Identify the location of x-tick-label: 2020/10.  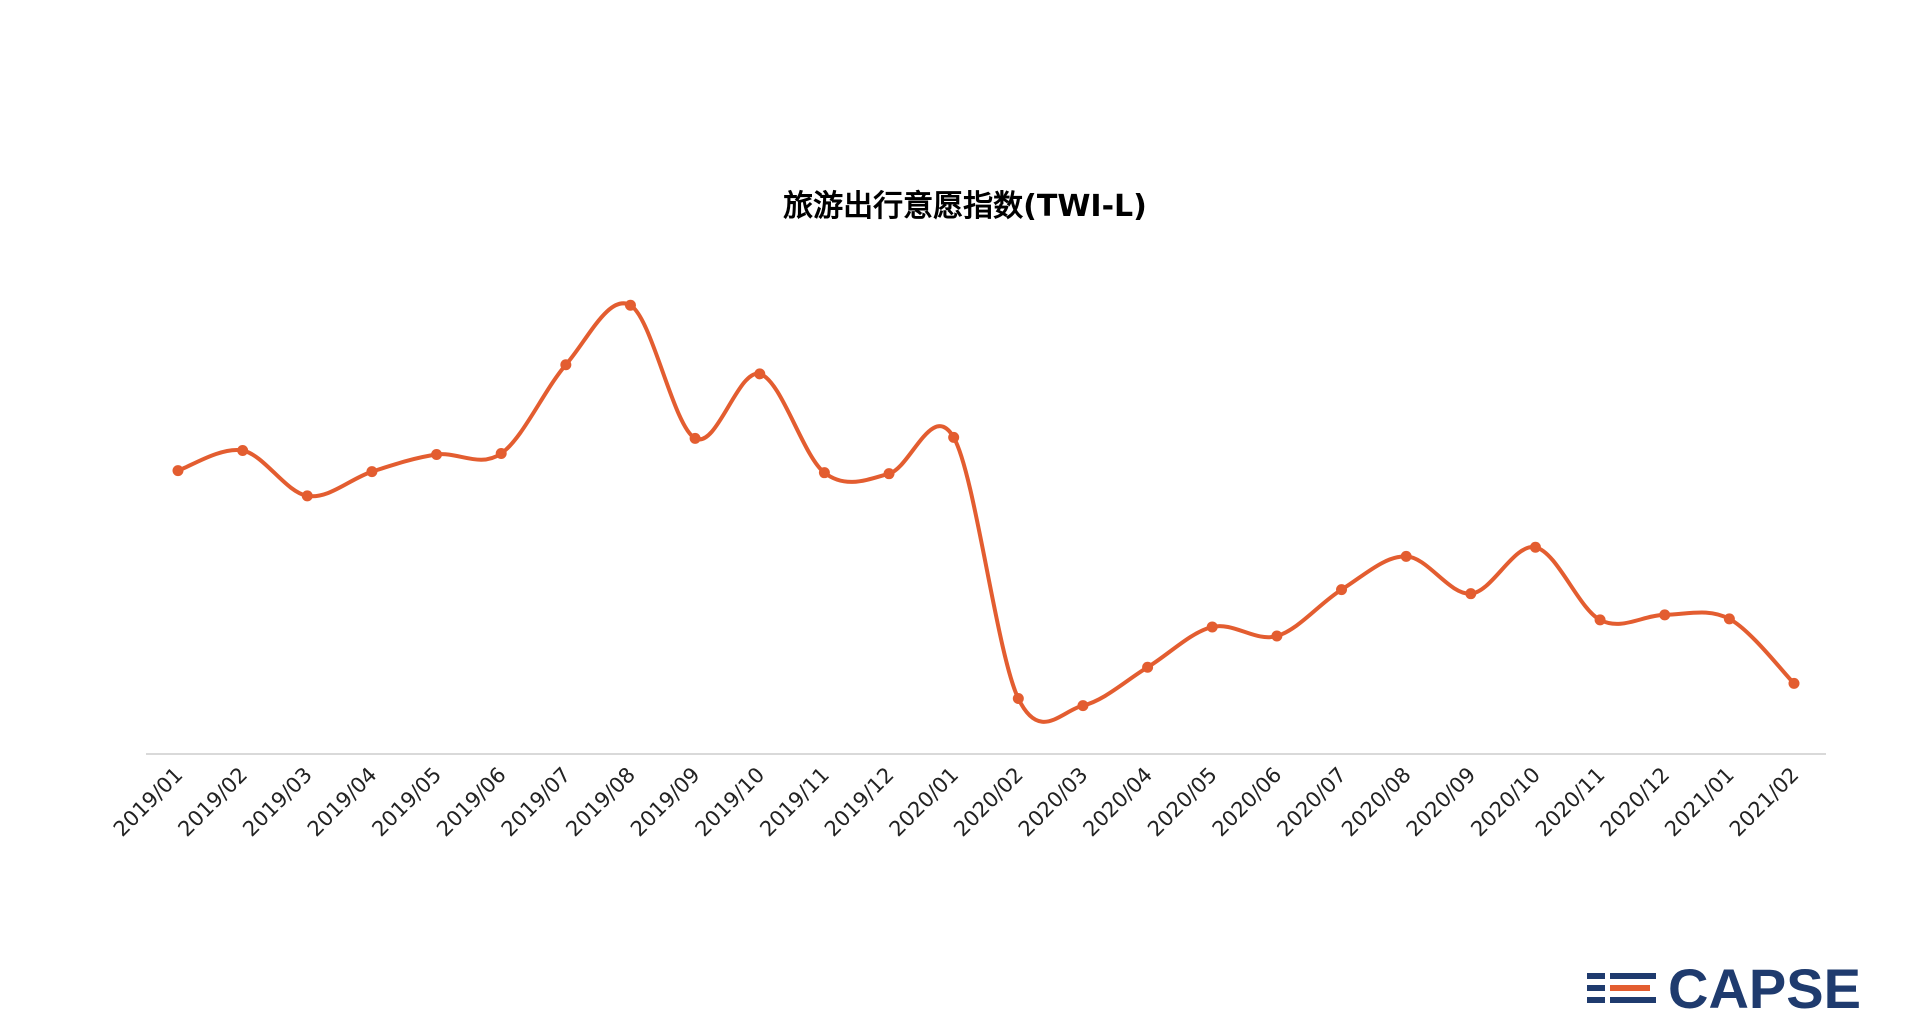
(1505, 802).